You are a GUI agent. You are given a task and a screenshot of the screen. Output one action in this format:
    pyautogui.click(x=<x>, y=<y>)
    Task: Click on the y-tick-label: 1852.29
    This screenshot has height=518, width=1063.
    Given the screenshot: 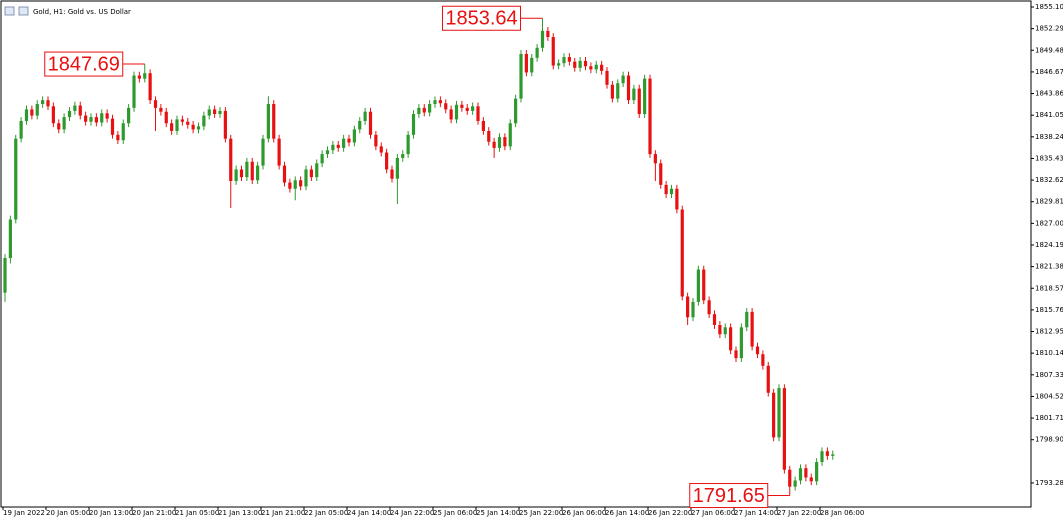 What is the action you would take?
    pyautogui.click(x=1049, y=29)
    